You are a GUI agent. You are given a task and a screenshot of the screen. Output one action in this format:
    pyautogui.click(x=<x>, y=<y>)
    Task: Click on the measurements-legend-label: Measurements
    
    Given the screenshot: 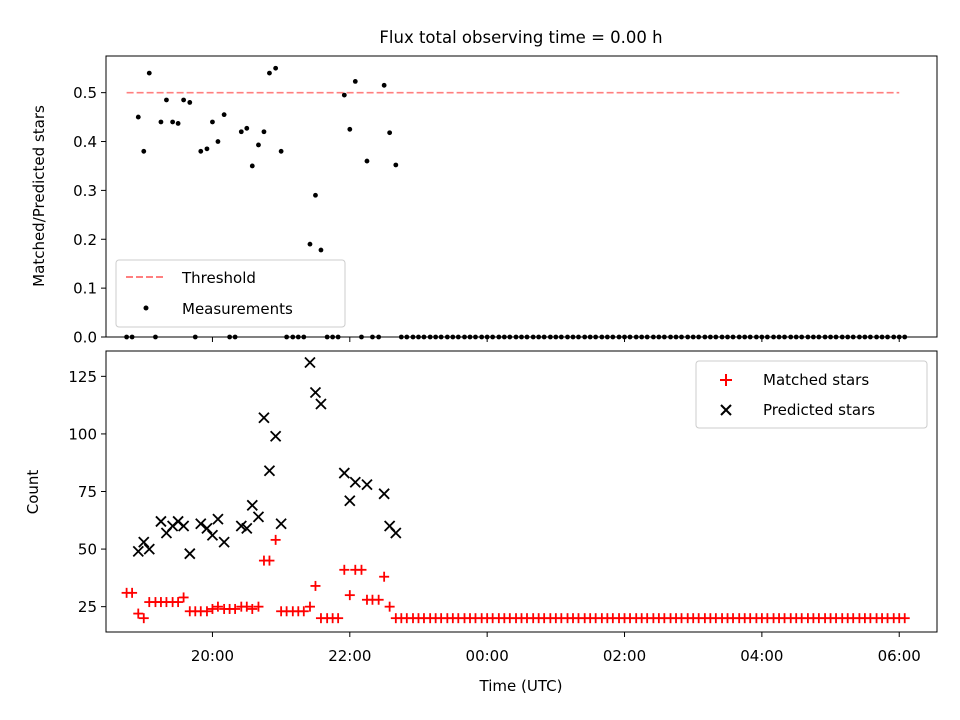 What is the action you would take?
    pyautogui.click(x=237, y=309)
    